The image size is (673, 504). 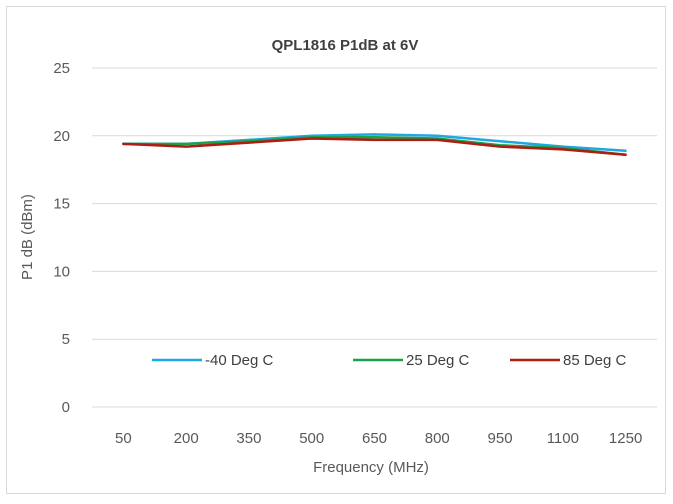 I want to click on y-axis-label: P1 dB (dBm), so click(x=27, y=237).